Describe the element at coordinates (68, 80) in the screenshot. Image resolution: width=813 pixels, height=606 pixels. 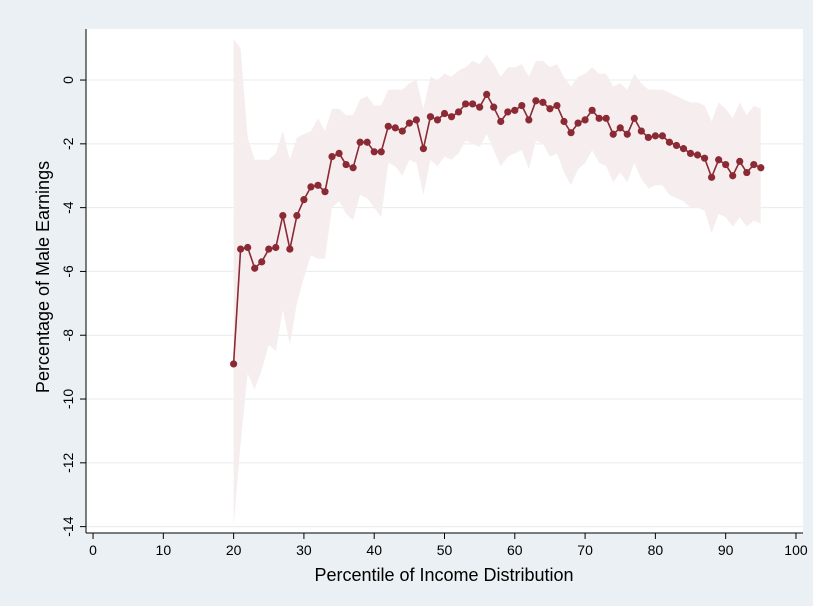
I see `y-tick-label: 0` at that location.